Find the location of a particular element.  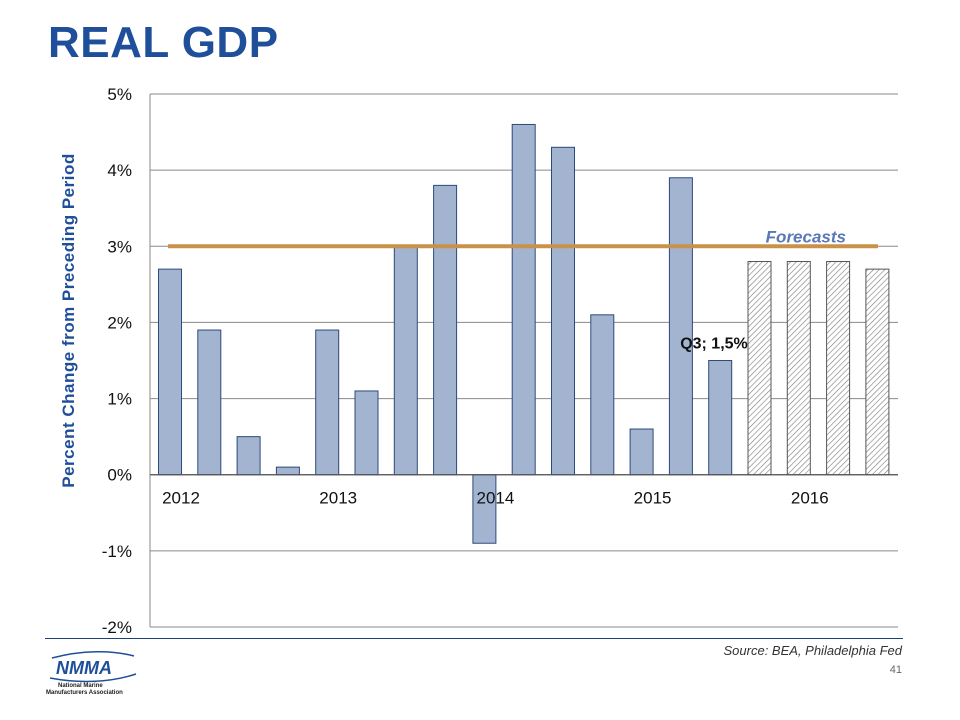

annotation-label: Q3; 1,5% is located at coordinates (714, 344).